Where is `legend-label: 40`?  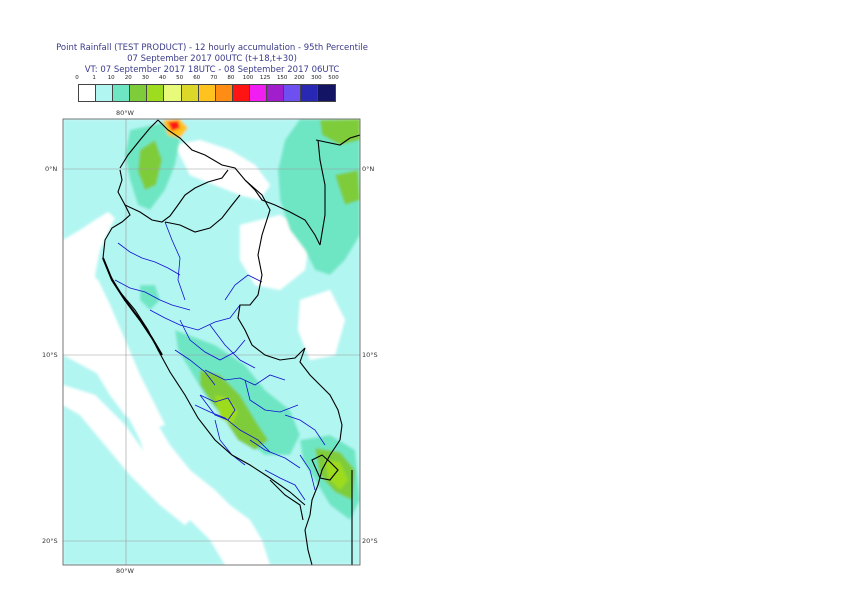 legend-label: 40 is located at coordinates (162, 78).